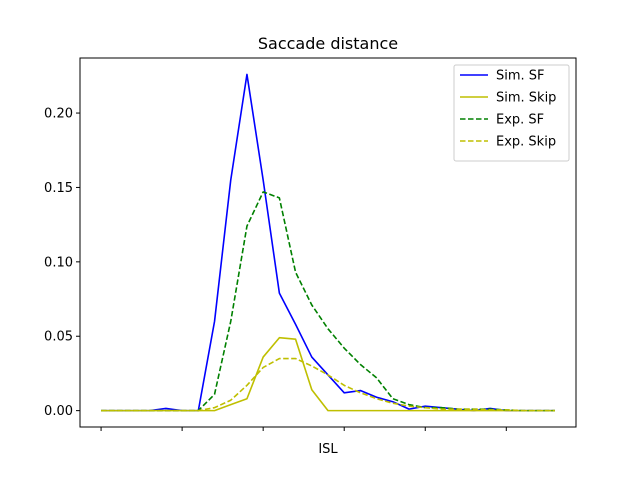 The width and height of the screenshot is (640, 485). I want to click on legend: Sim. SF Sim. Skip Exp. SF Exp. Skip, so click(511, 113).